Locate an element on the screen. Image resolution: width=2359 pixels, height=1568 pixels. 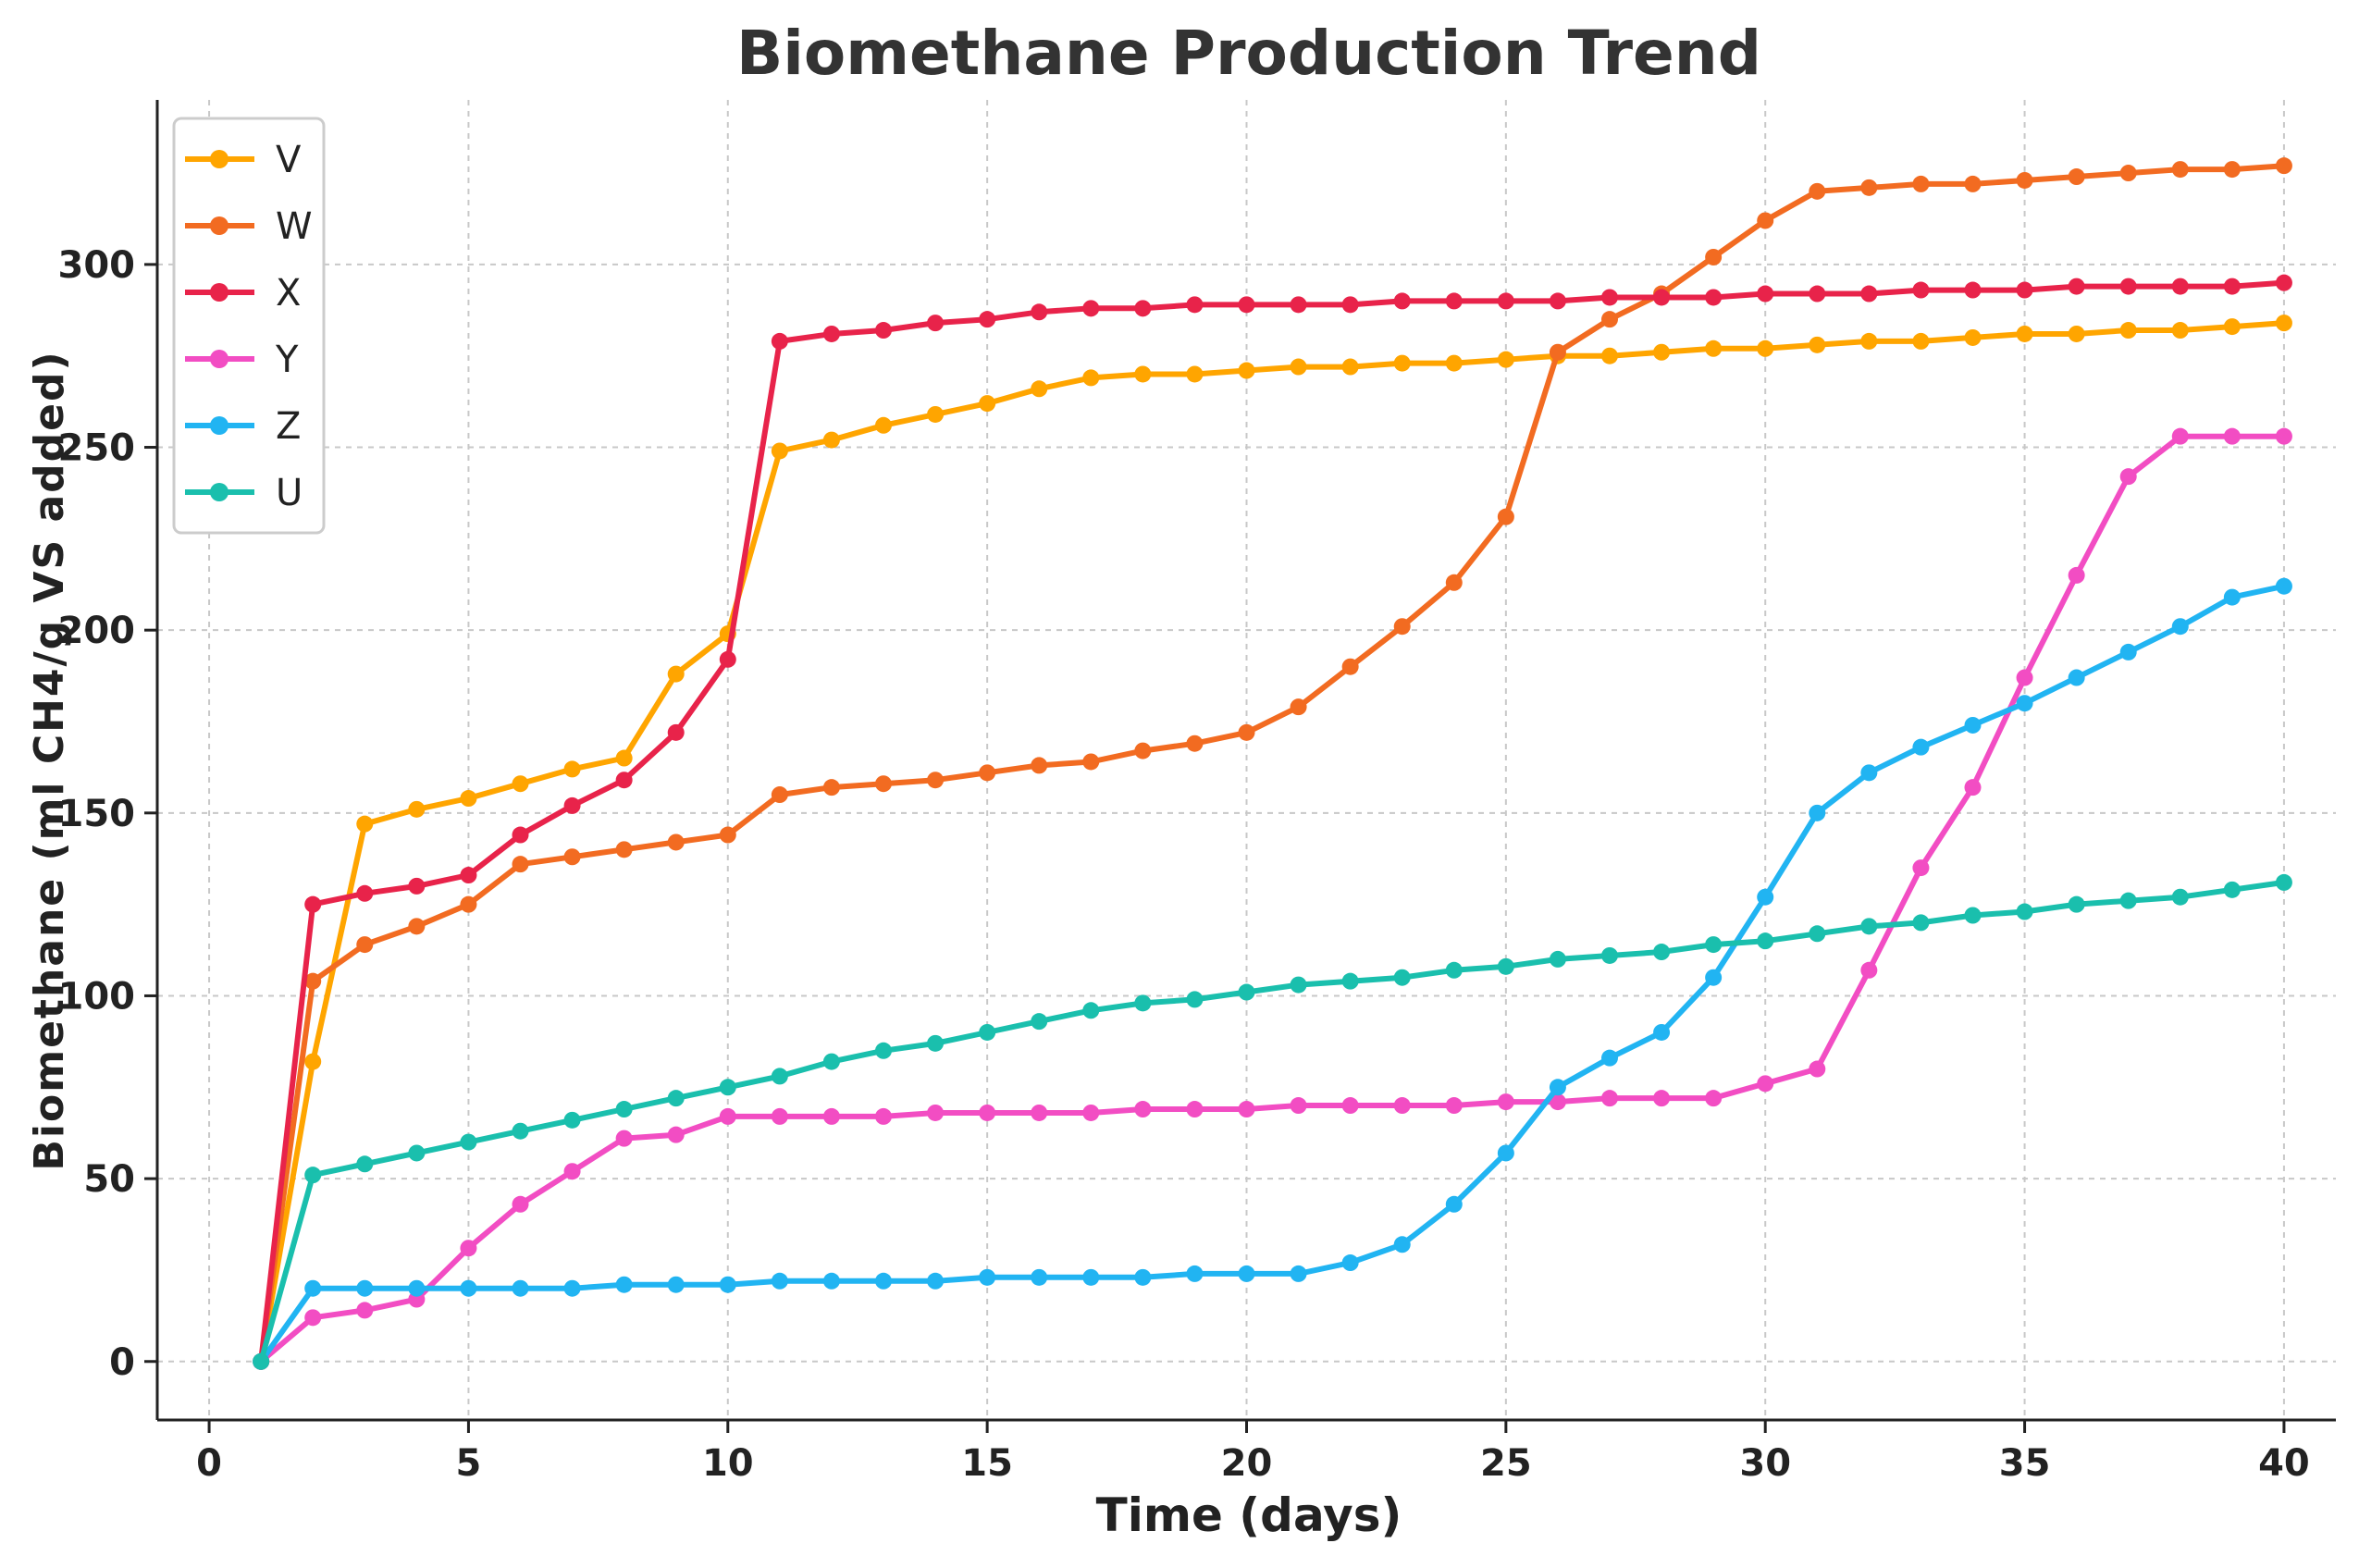
x-tick-label: 40 is located at coordinates (2284, 1463).